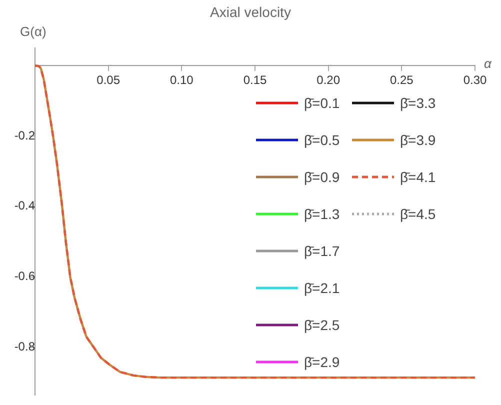 Image resolution: width=501 pixels, height=405 pixels. What do you see at coordinates (475, 80) in the screenshot?
I see `x-tick-label: 0.30` at bounding box center [475, 80].